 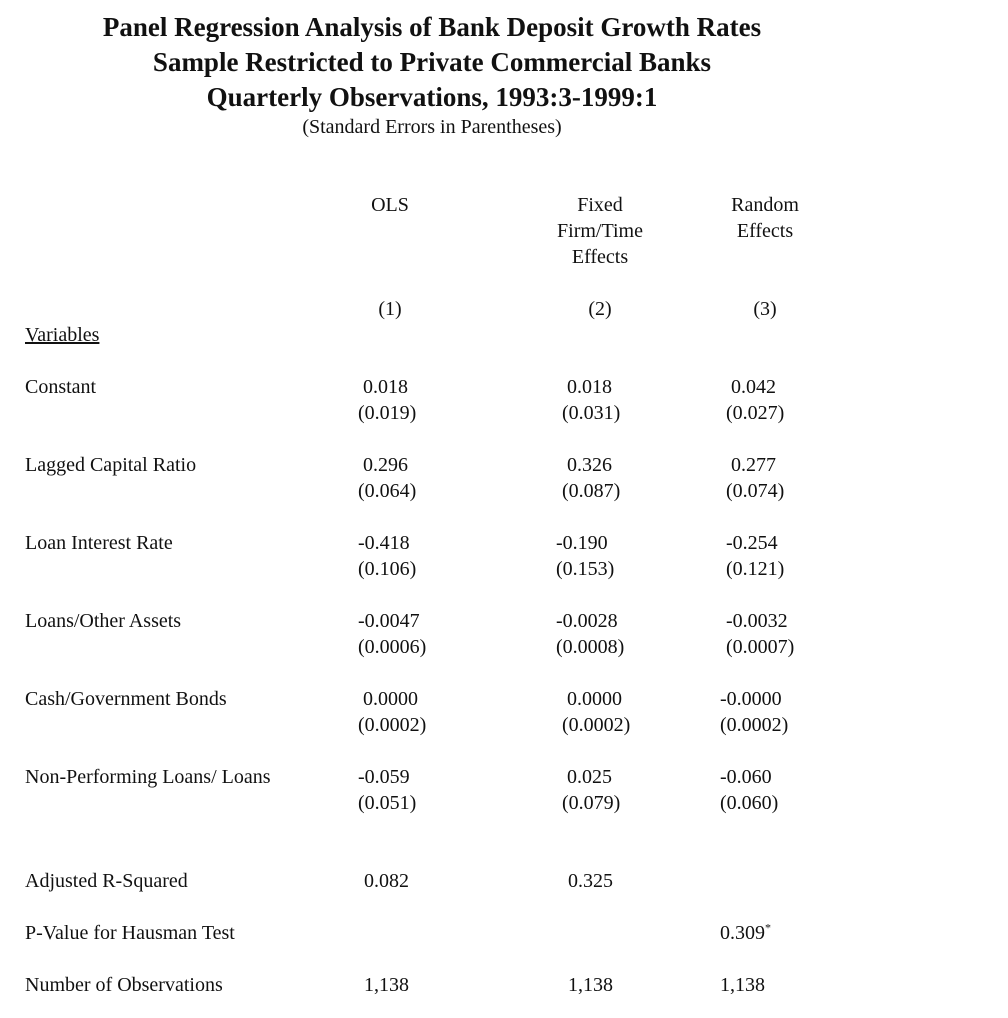 I want to click on column-header-random-effects: Random Effects, so click(x=765, y=218).